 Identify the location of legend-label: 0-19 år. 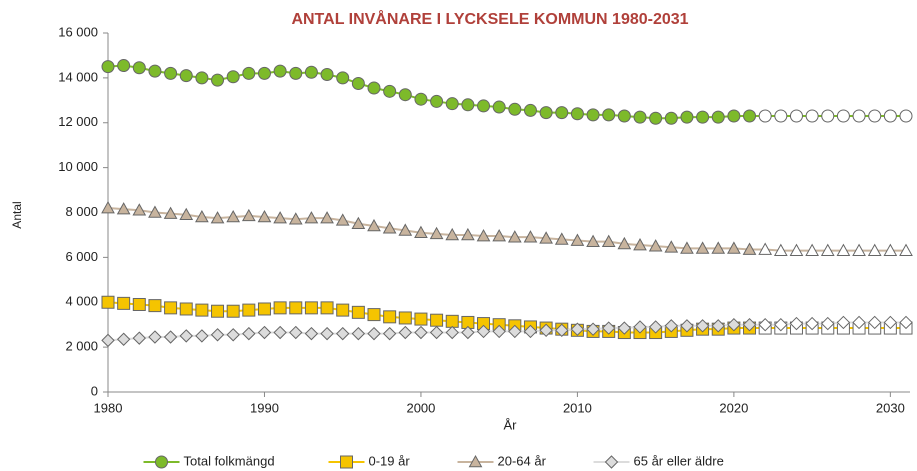
(390, 460).